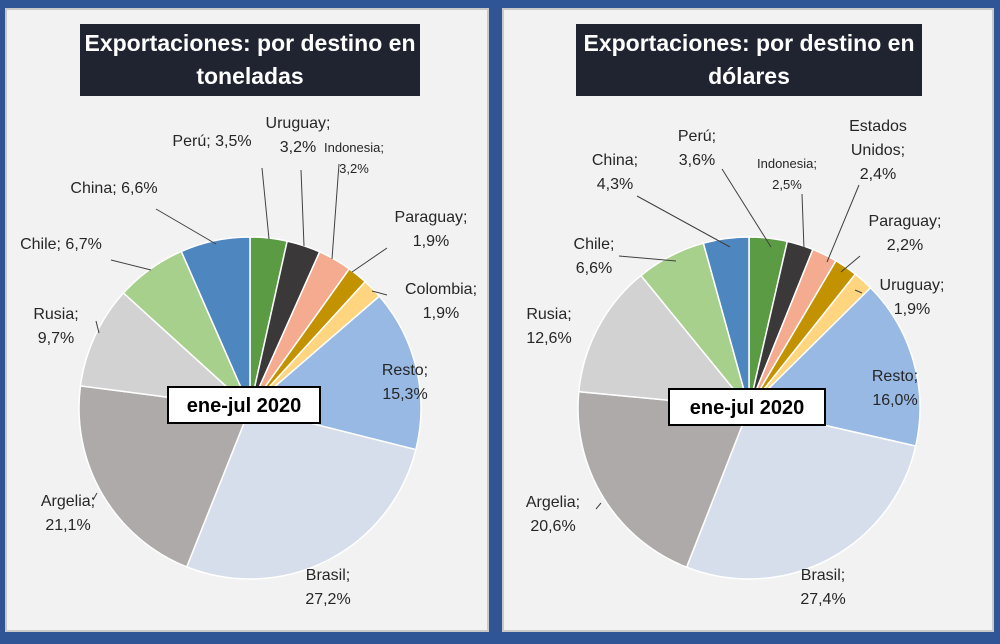 The width and height of the screenshot is (1000, 644). I want to click on data-label: Resto; 16,0%, so click(895, 388).